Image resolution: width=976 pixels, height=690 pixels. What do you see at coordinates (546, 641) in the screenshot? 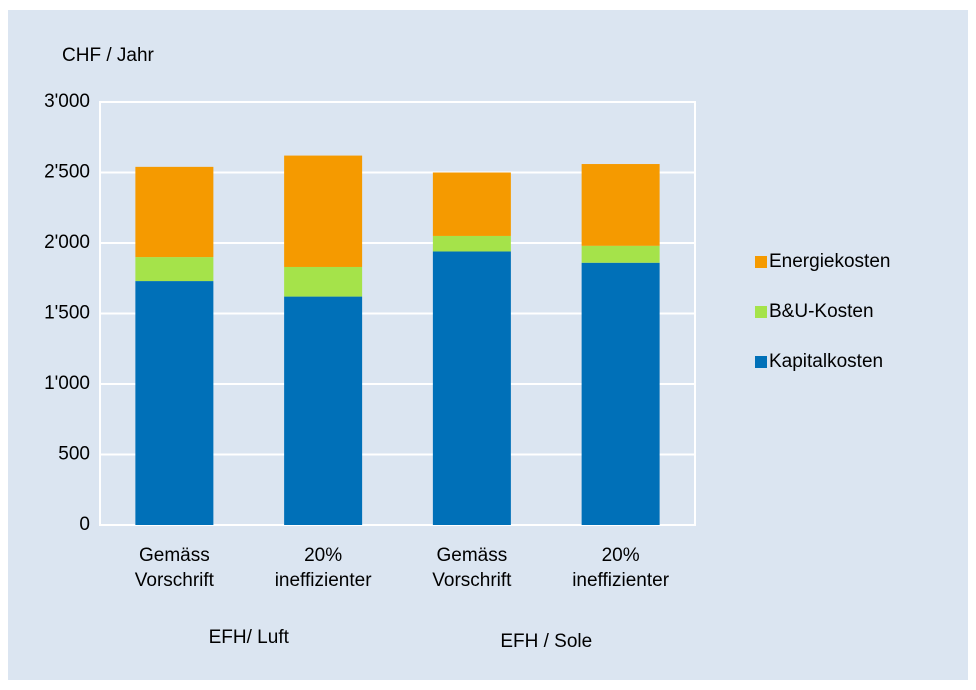
I see `group-label: EFH / Sole` at bounding box center [546, 641].